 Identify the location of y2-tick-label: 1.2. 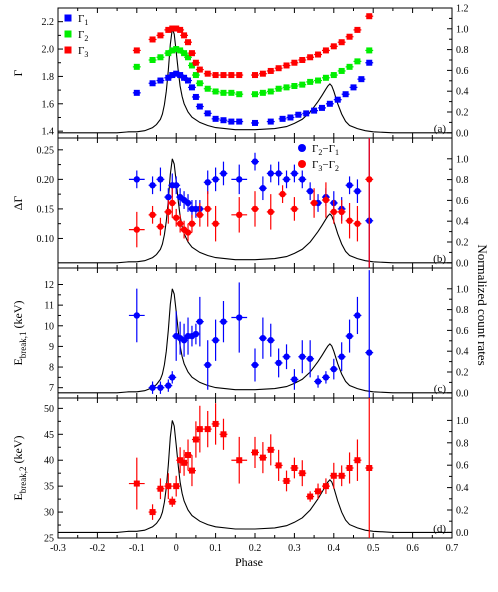
(462, 9).